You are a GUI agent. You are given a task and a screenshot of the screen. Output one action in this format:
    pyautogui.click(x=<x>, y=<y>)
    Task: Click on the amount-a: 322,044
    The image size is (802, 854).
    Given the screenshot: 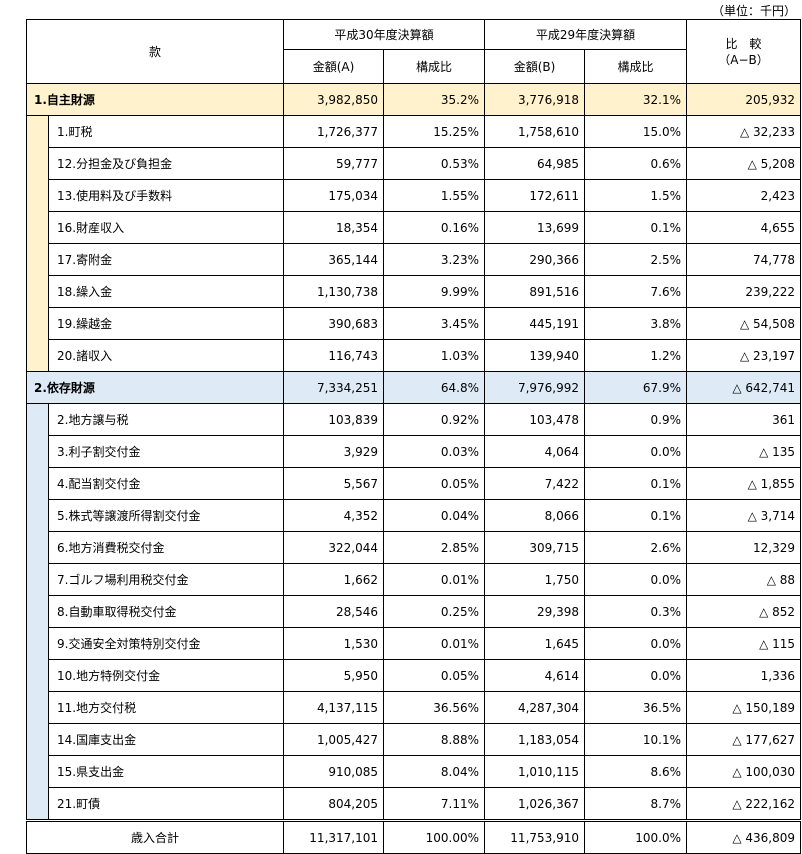 What is the action you would take?
    pyautogui.click(x=334, y=547)
    